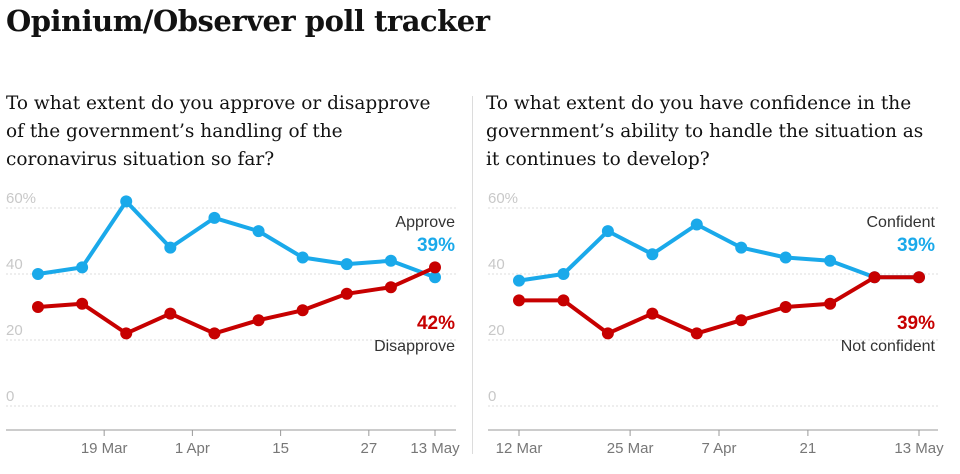  Describe the element at coordinates (425, 222) in the screenshot. I see `series-name-label: Approve` at that location.